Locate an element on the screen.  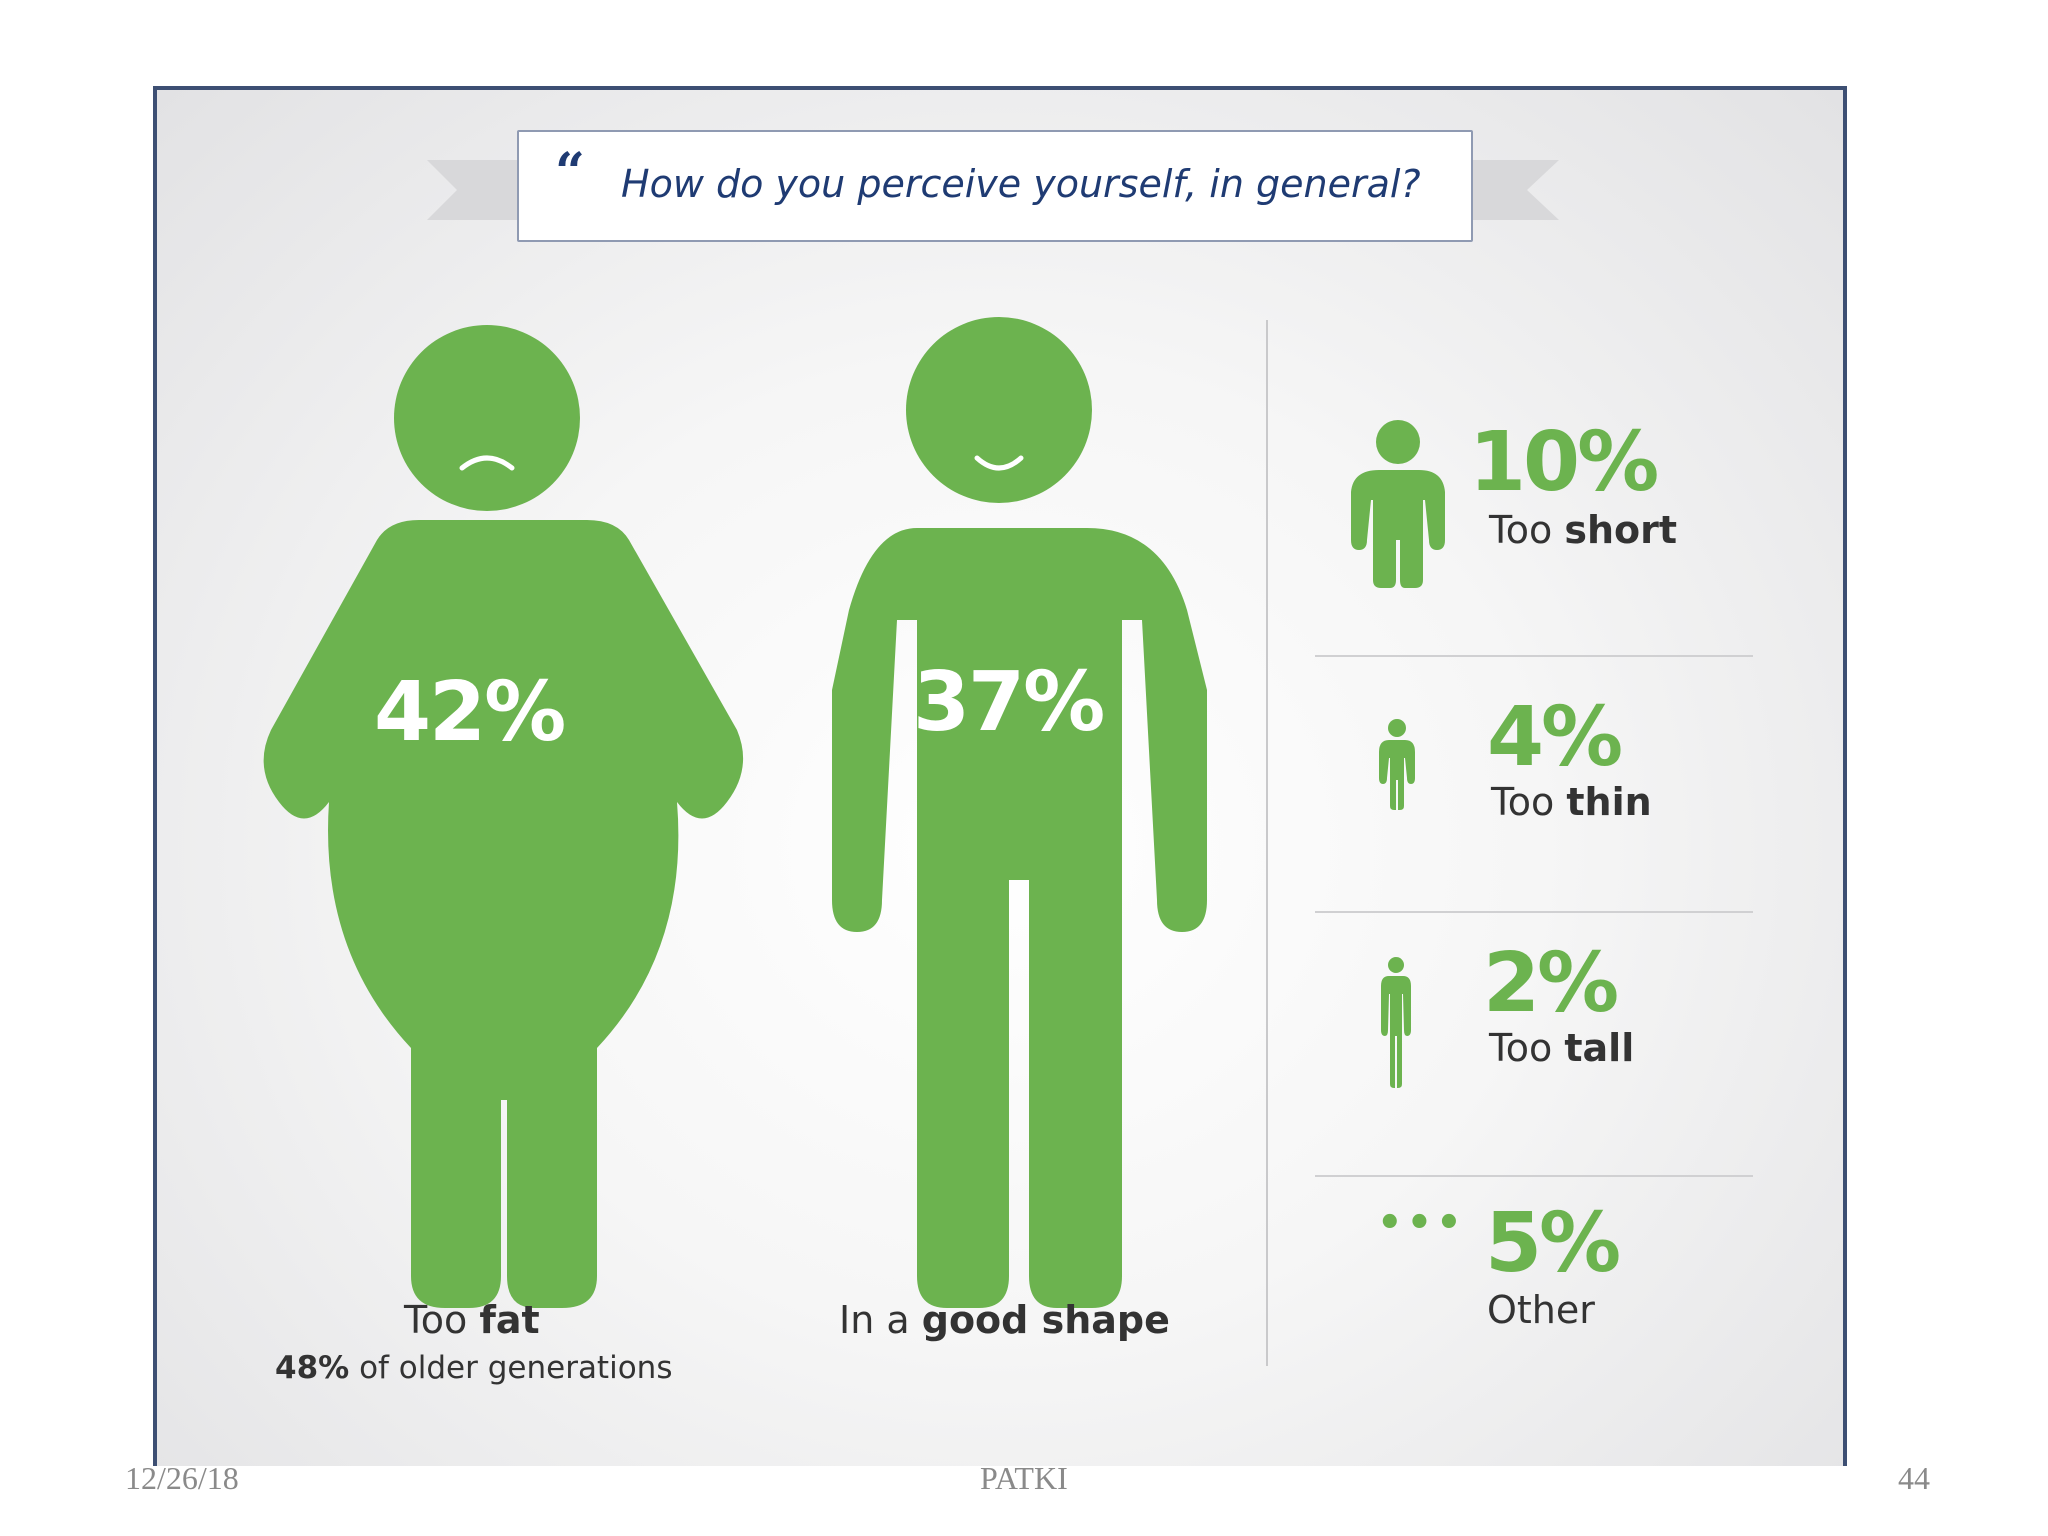
short-label-prefix: Too is located at coordinates (1521, 530).